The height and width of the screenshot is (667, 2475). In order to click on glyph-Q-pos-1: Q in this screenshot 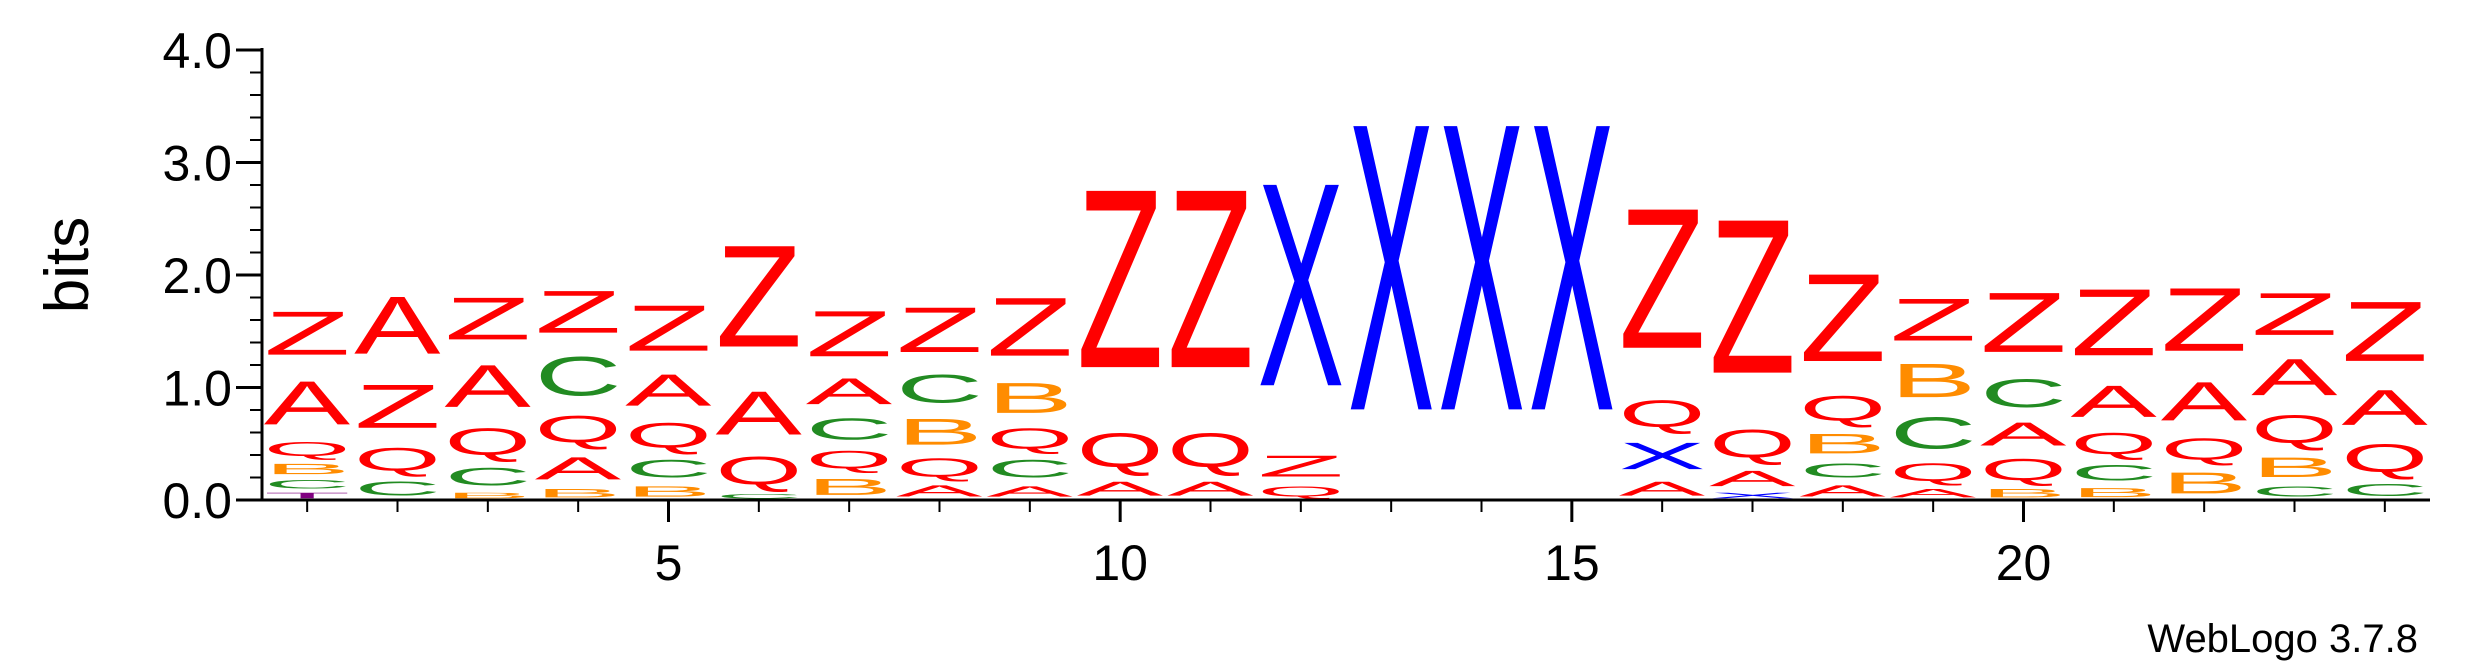, I will do `click(307, 449)`.